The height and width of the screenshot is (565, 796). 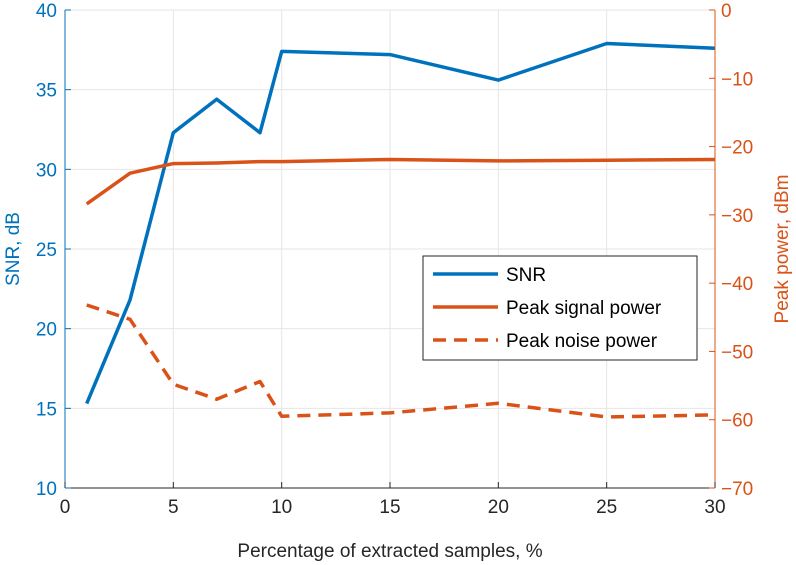 I want to click on x-tick-label: 25, so click(x=606, y=507).